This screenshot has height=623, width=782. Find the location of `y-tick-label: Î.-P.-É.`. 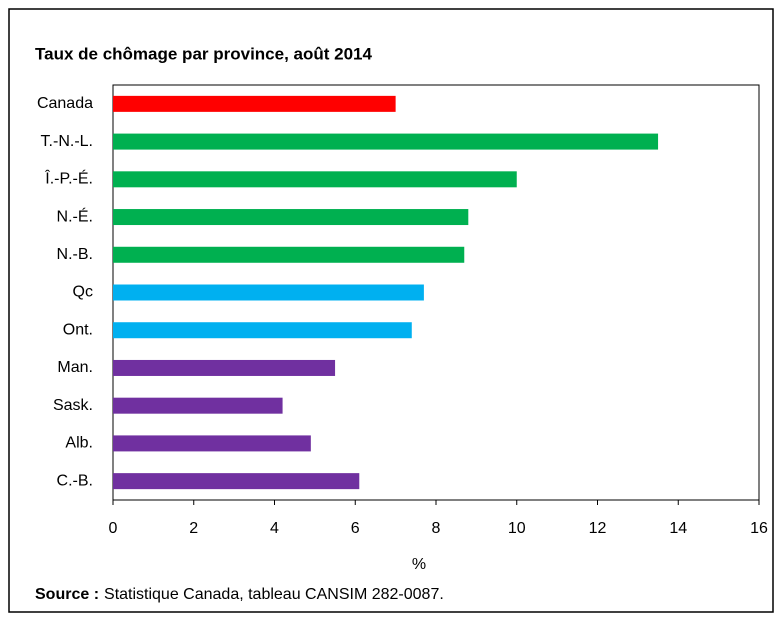

y-tick-label: Î.-P.-É. is located at coordinates (68, 178).